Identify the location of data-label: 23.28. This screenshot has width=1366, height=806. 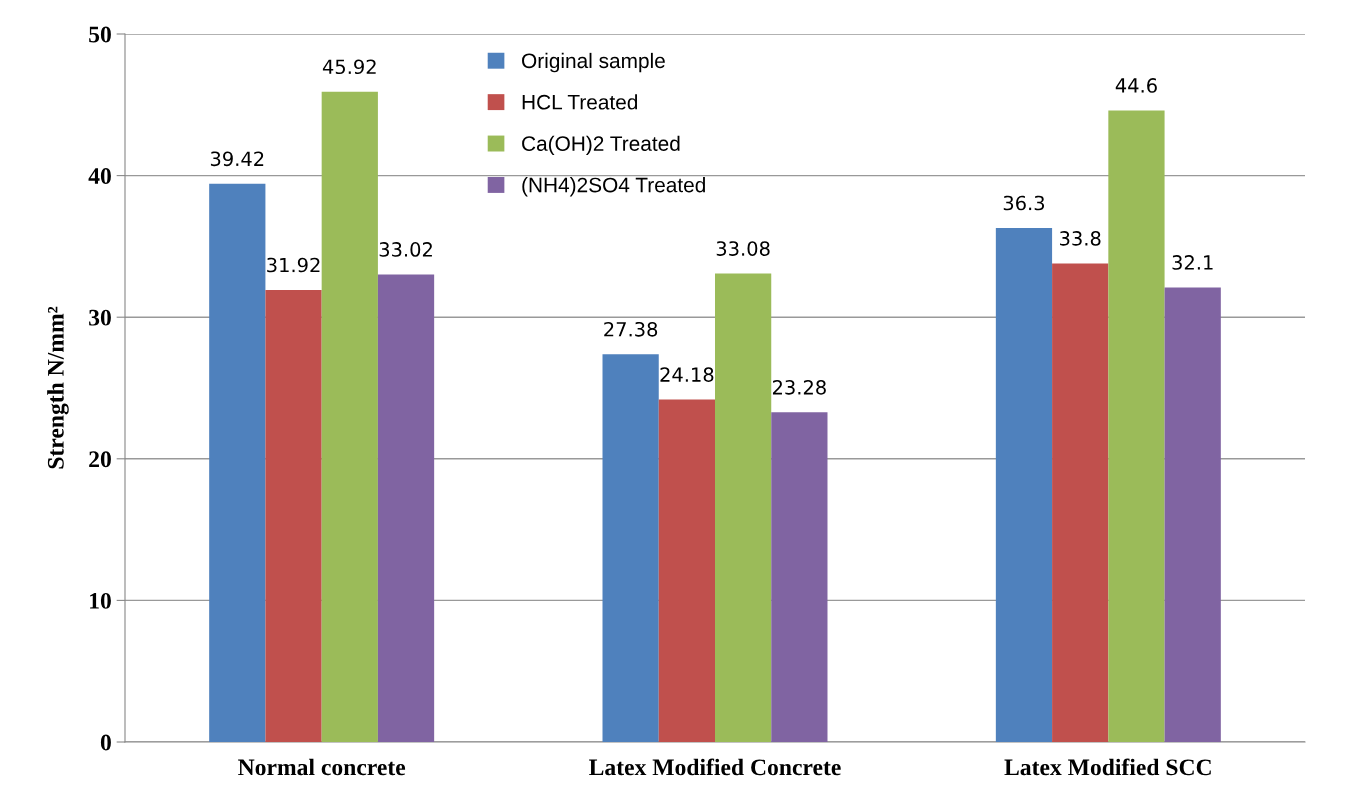
(799, 387).